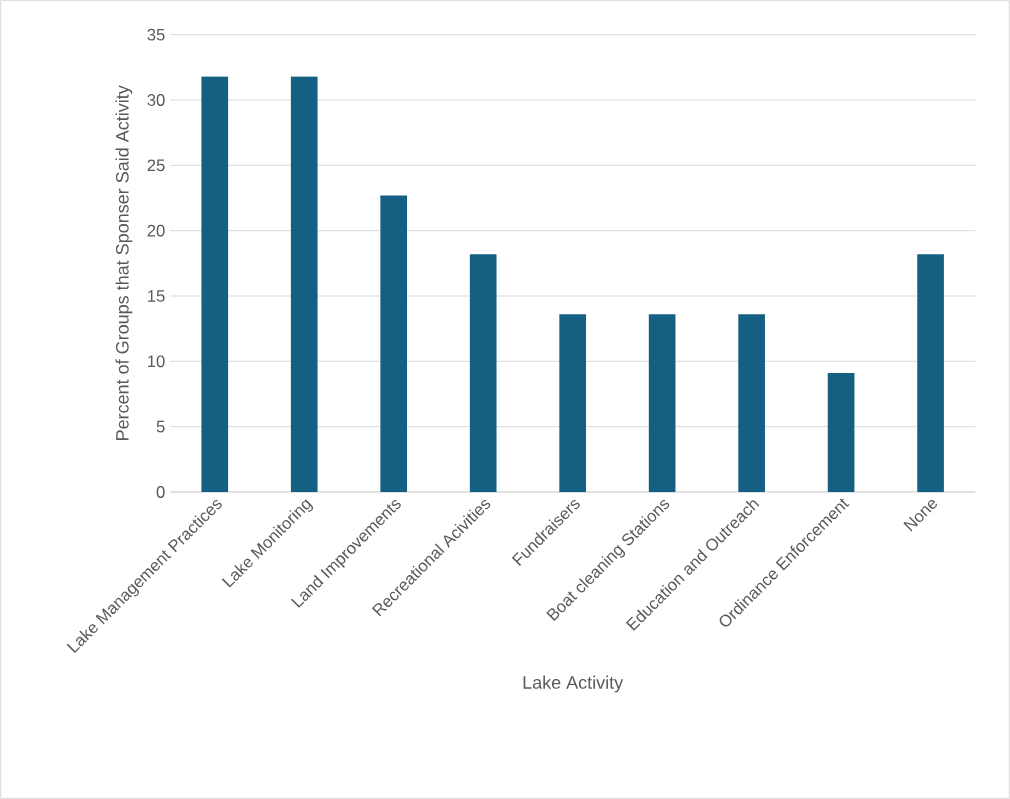  Describe the element at coordinates (160, 426) in the screenshot. I see `y-tick-label: 5` at that location.